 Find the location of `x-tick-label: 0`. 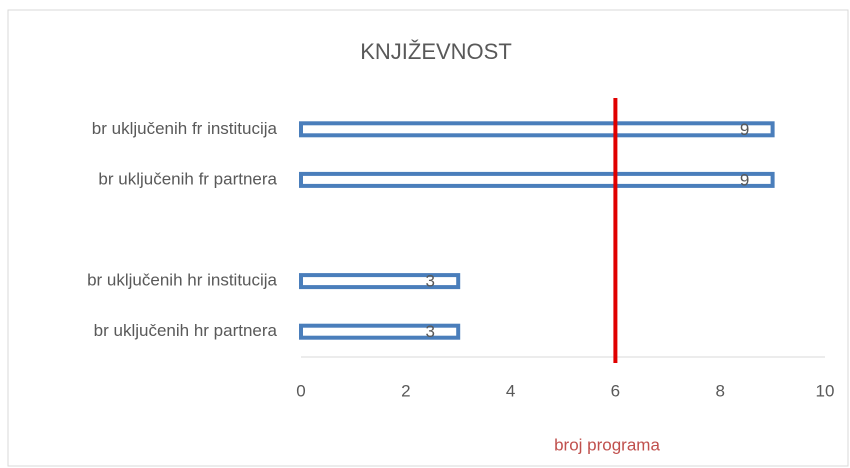

x-tick-label: 0 is located at coordinates (300, 390).